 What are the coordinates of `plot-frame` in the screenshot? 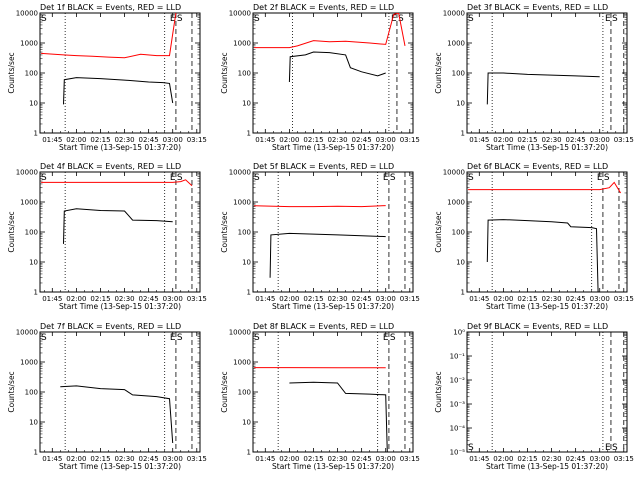 It's located at (547, 392).